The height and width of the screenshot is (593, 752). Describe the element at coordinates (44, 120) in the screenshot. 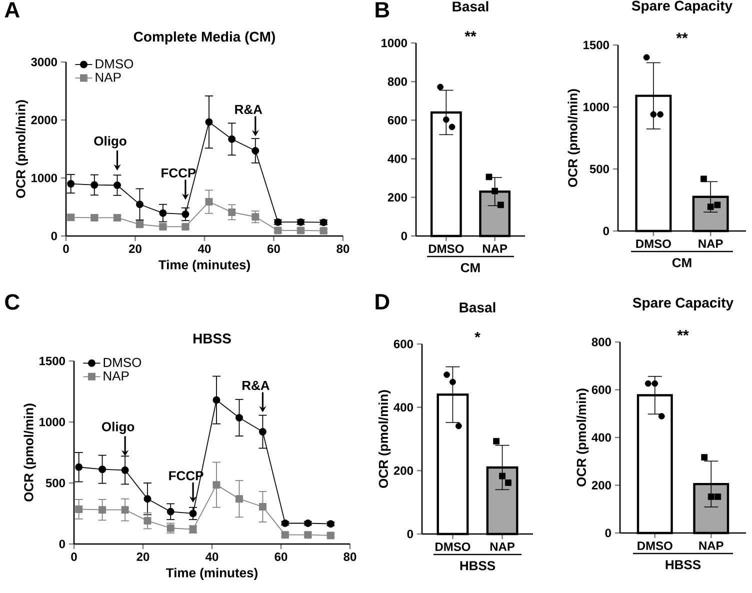

I see `y-tick-label: 2000` at that location.